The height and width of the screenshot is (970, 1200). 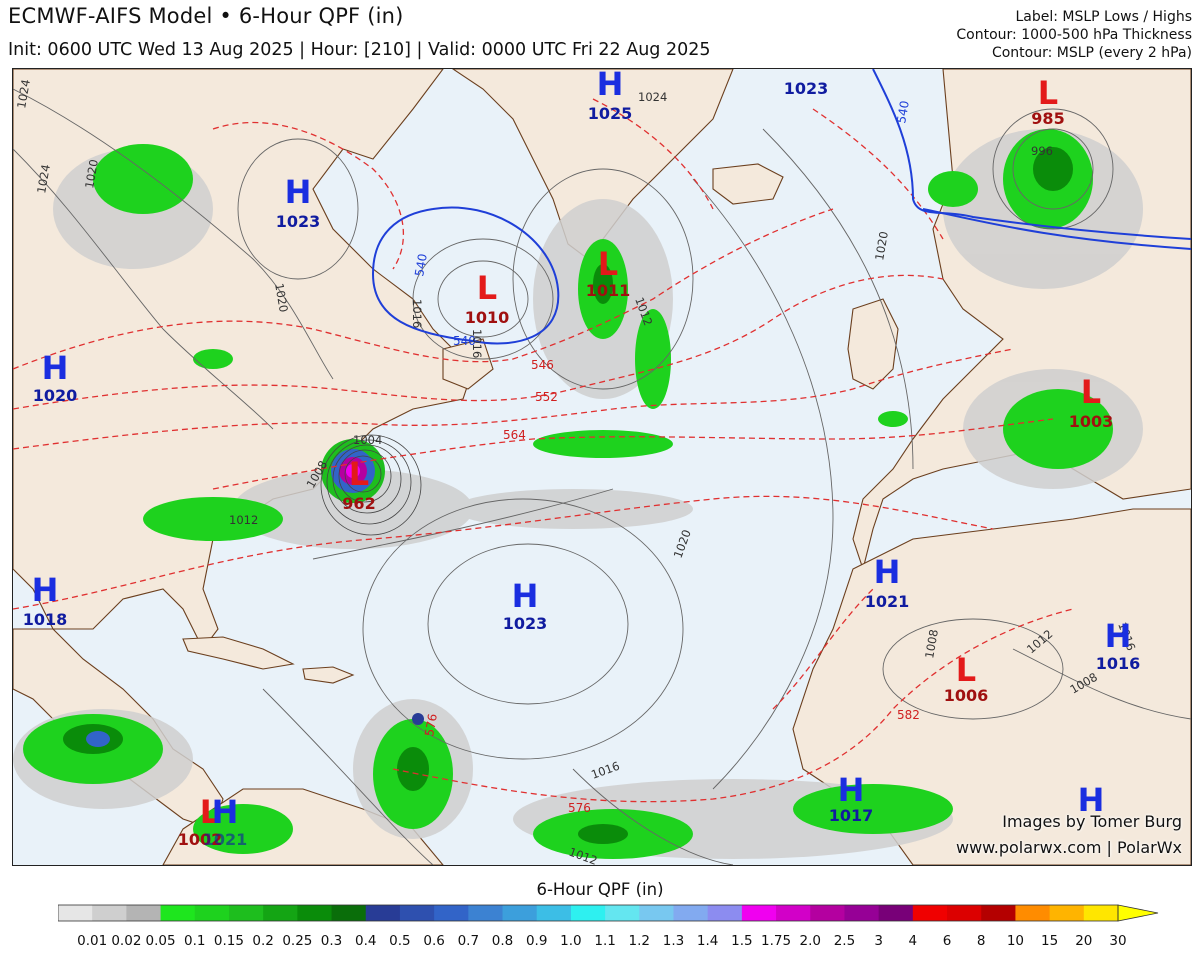 What do you see at coordinates (608, 290) in the screenshot?
I see `pressure-value: 1011` at bounding box center [608, 290].